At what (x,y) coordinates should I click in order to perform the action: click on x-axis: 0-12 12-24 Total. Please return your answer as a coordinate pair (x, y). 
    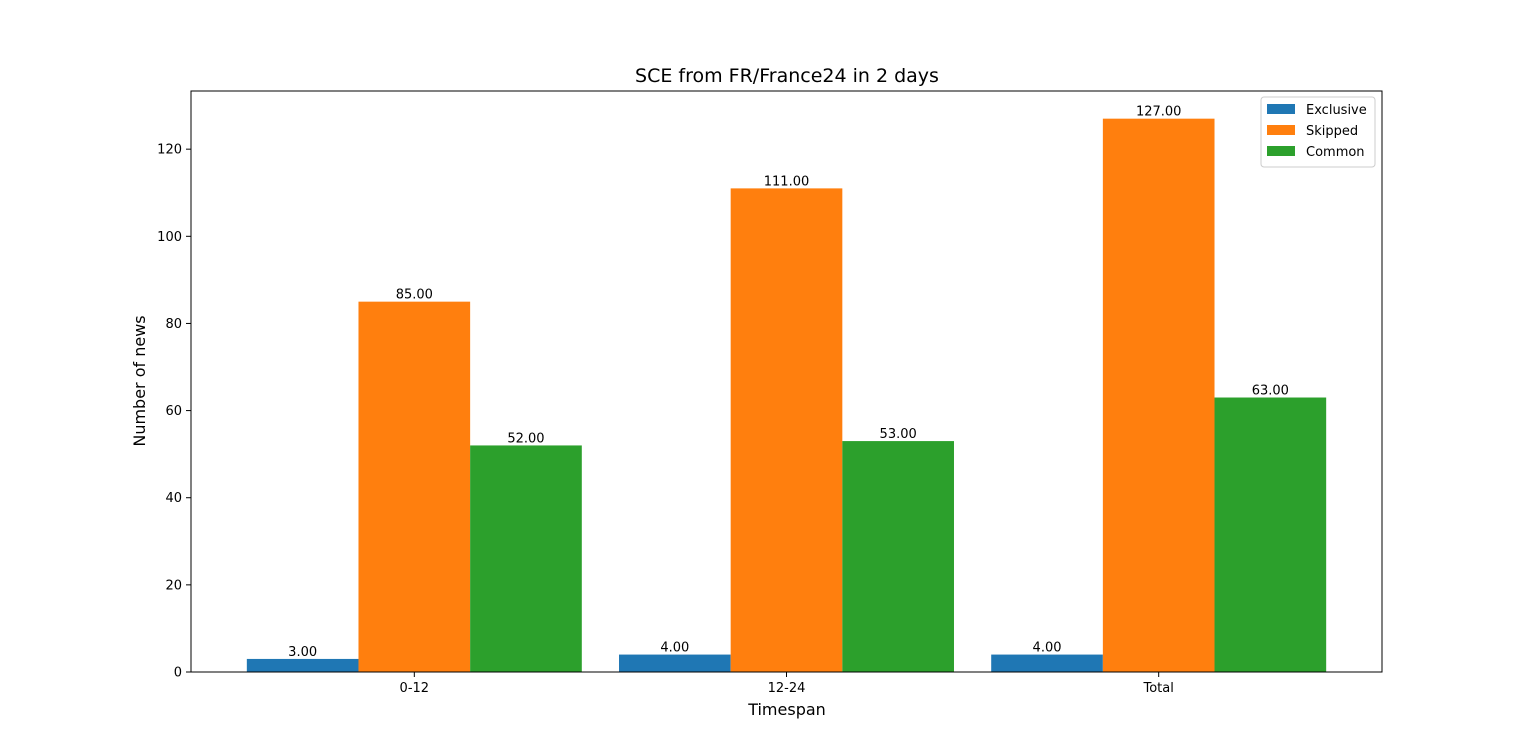
    Looking at the image, I should click on (787, 684).